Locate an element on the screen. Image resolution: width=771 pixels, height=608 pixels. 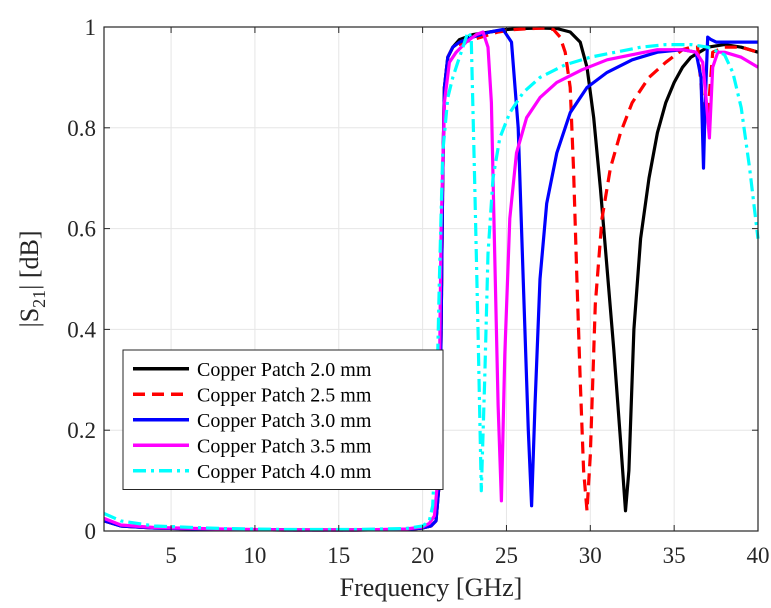
x-tick-label: 15 is located at coordinates (338, 555).